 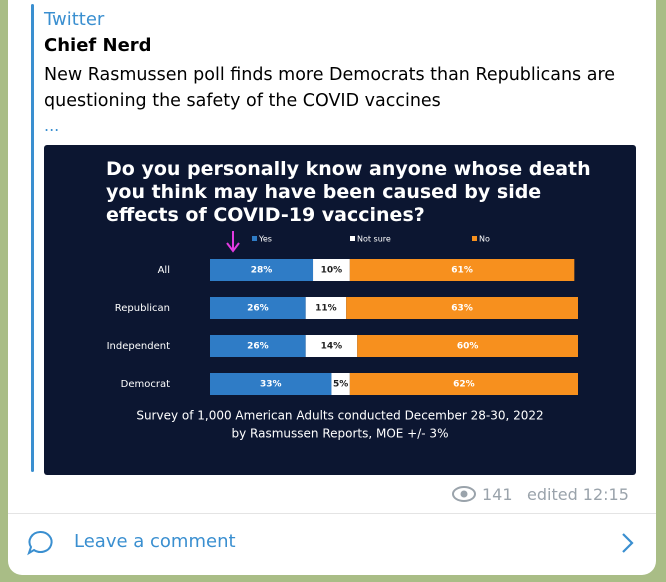 I want to click on legend-label: No, so click(x=484, y=239).